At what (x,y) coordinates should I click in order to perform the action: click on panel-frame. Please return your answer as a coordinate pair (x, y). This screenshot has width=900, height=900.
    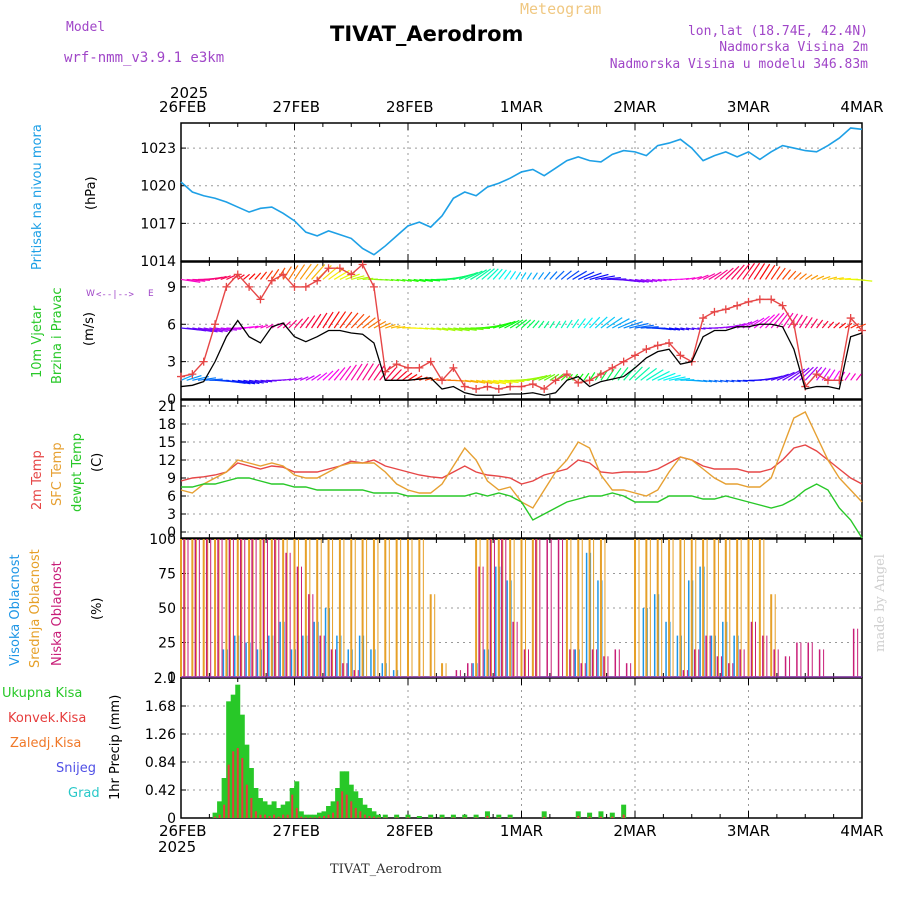
    Looking at the image, I should click on (521, 748).